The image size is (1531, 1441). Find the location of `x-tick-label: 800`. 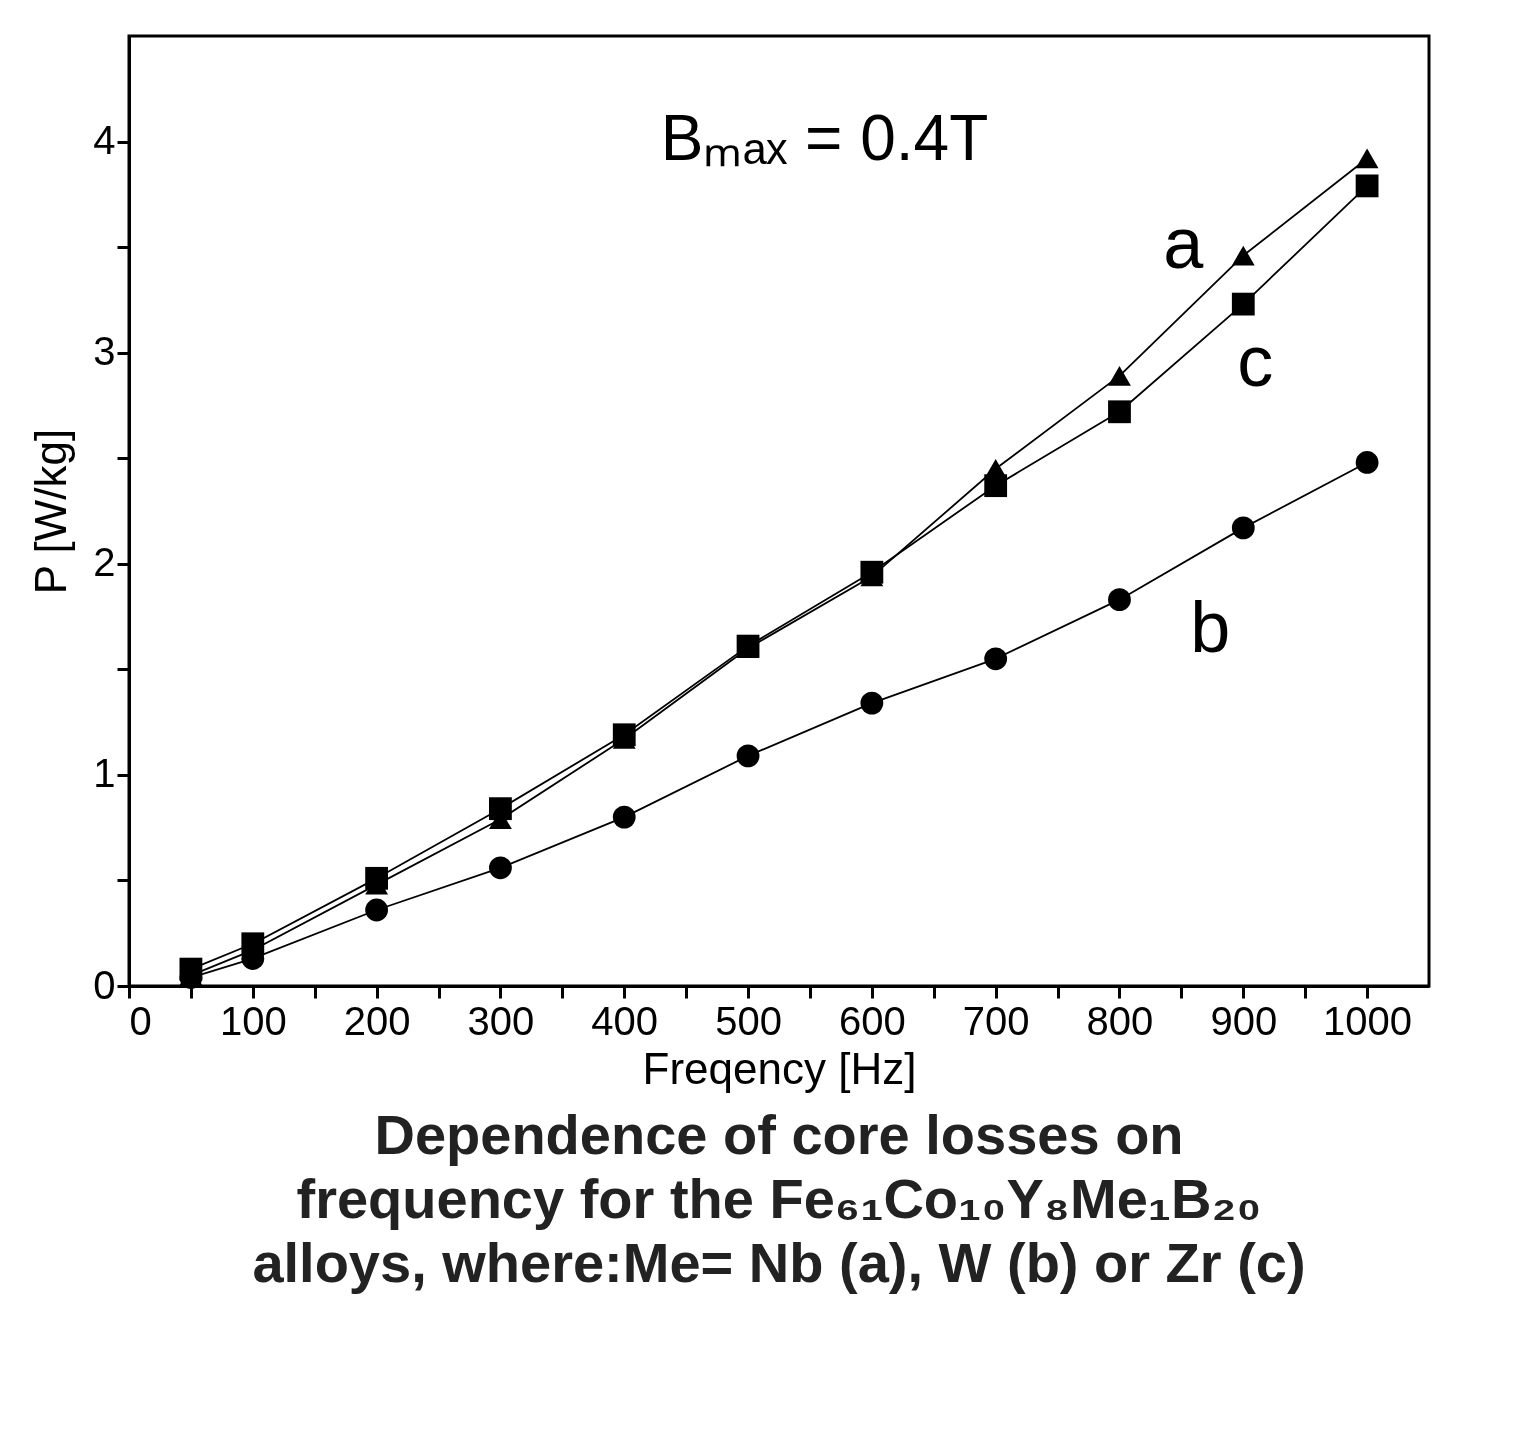

x-tick-label: 800 is located at coordinates (1120, 1020).